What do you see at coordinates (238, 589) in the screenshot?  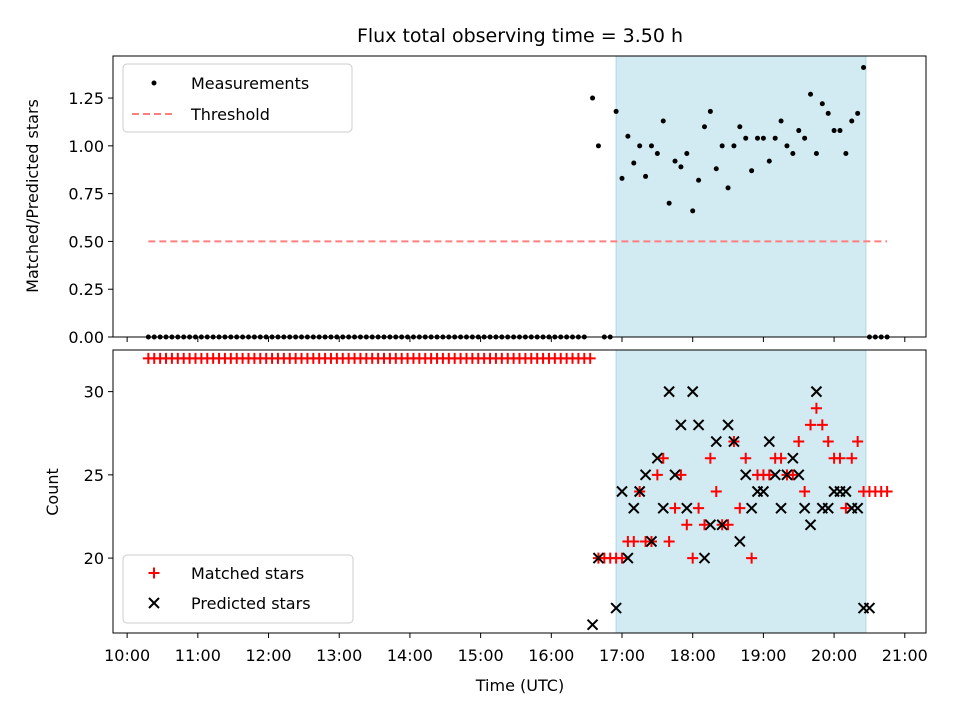 I see `bottom-panel-legend: Matched stars Predicted stars` at bounding box center [238, 589].